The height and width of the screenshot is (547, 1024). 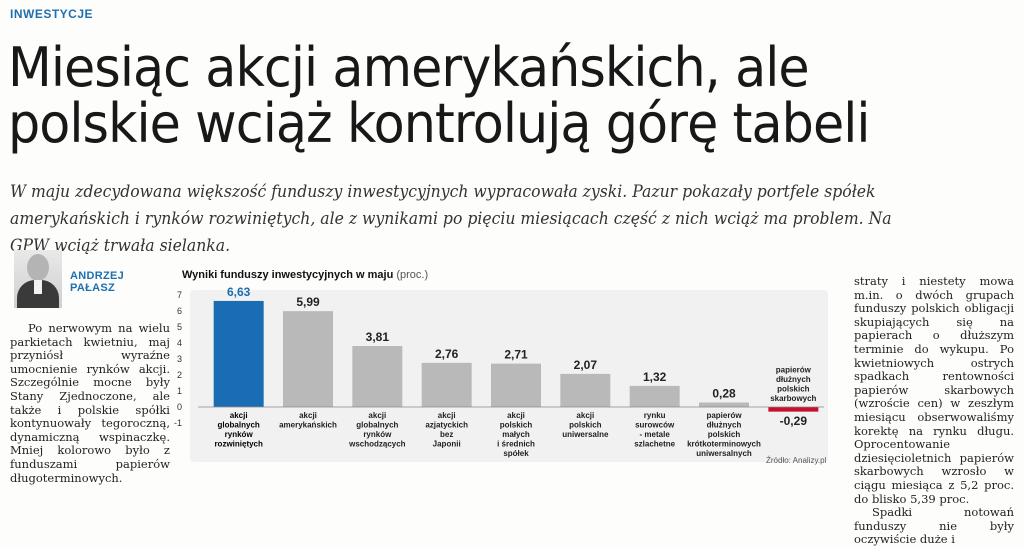 I want to click on data-label: 0,28, so click(x=724, y=394).